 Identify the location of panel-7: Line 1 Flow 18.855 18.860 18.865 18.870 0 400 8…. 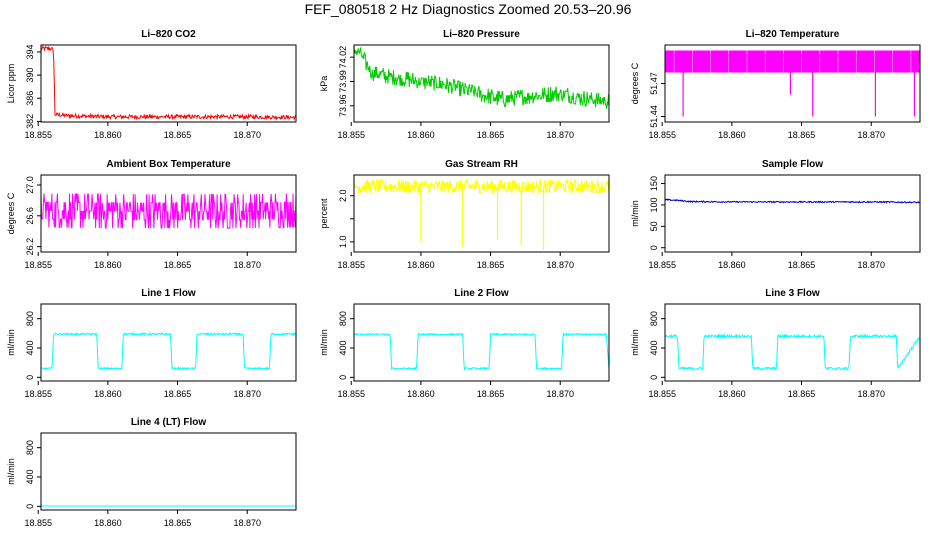
(151, 343).